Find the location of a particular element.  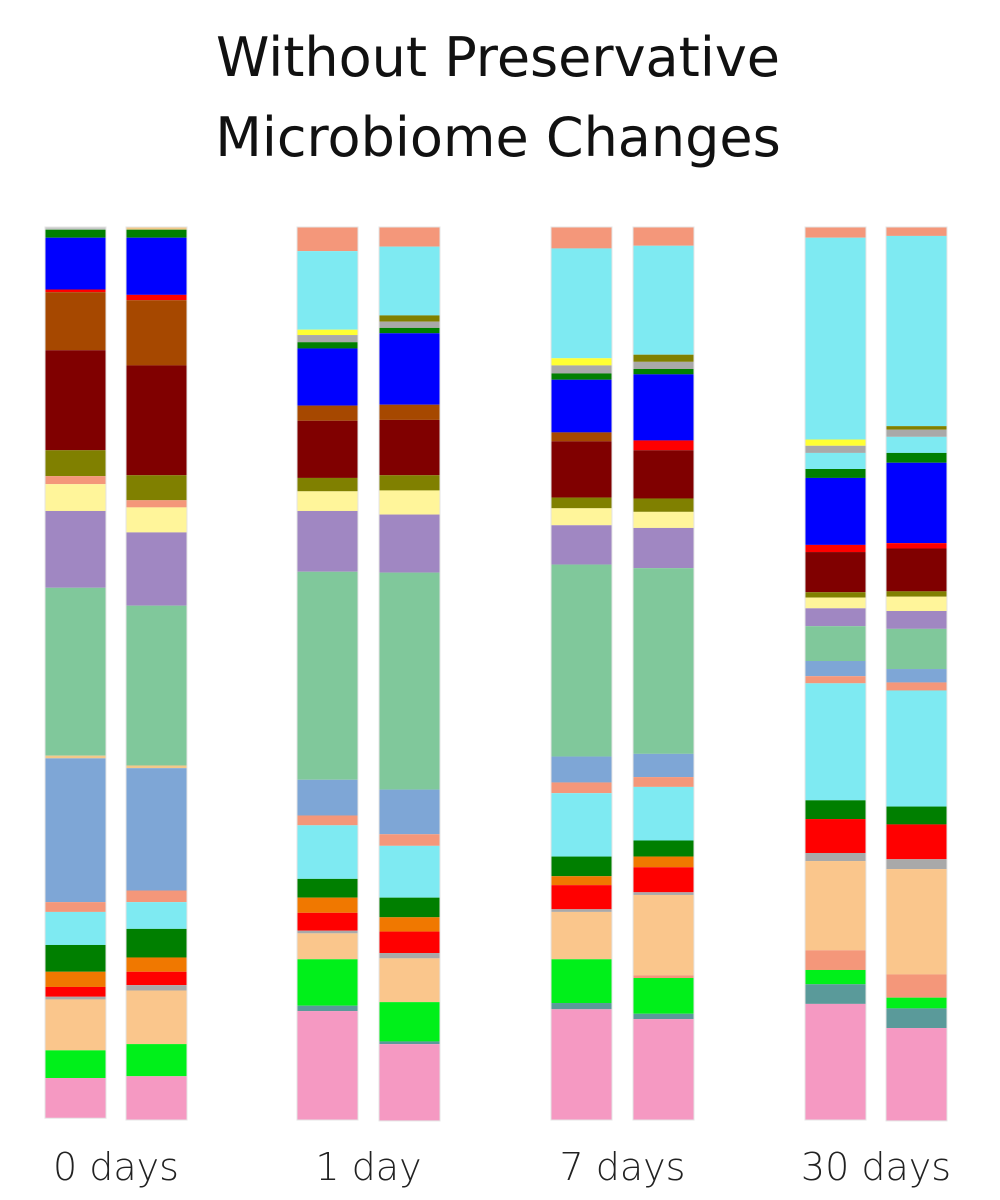

x-tick-label: 0 days is located at coordinates (116, 1167).